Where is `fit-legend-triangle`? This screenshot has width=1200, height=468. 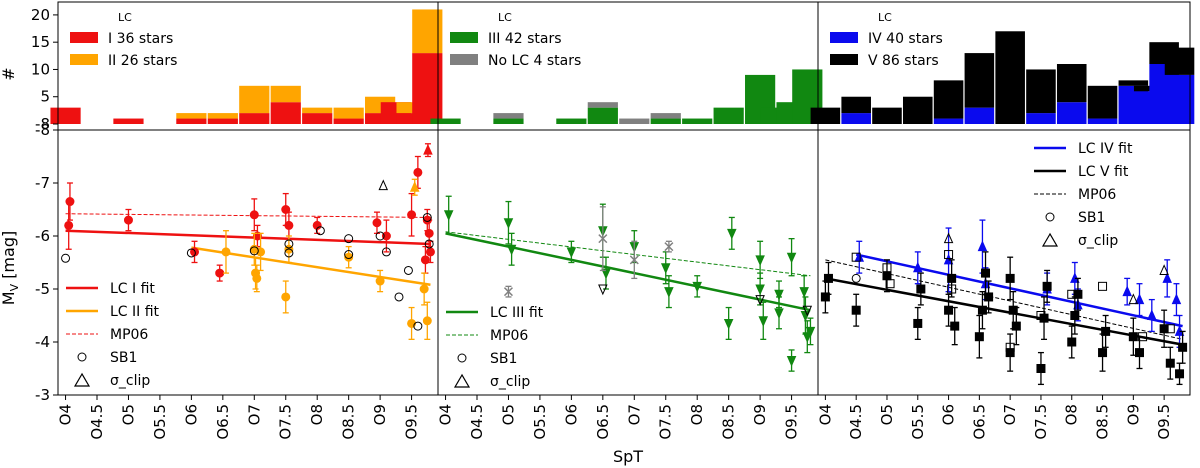 fit-legend-triangle is located at coordinates (1050, 239).